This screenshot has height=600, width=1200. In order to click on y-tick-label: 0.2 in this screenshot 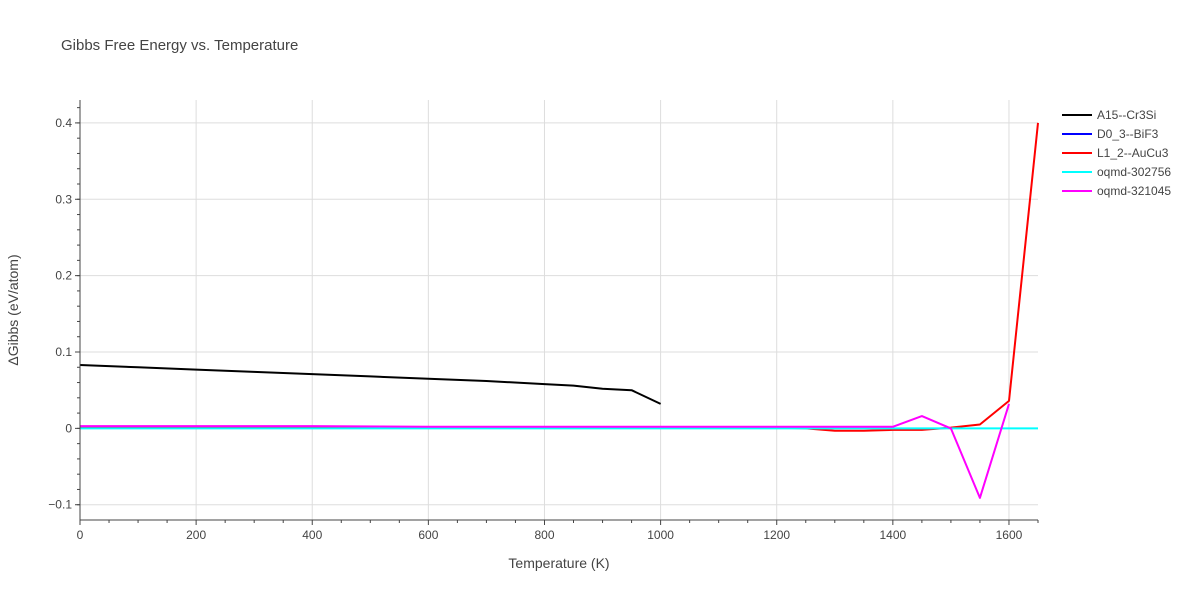, I will do `click(63, 276)`.